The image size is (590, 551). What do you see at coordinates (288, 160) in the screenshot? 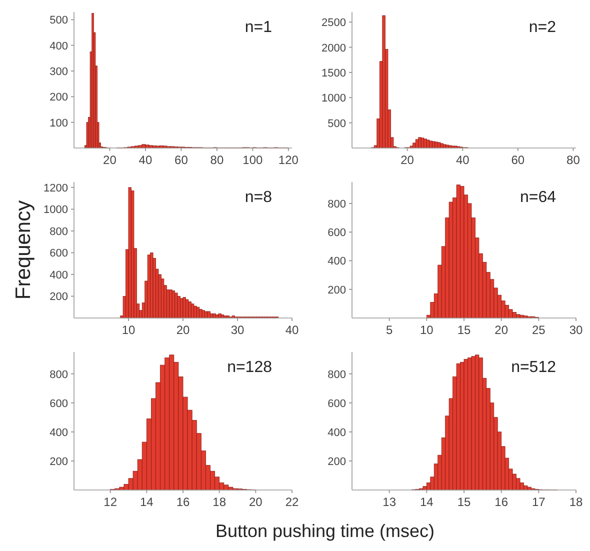
I see `x-tick-label: 120` at bounding box center [288, 160].